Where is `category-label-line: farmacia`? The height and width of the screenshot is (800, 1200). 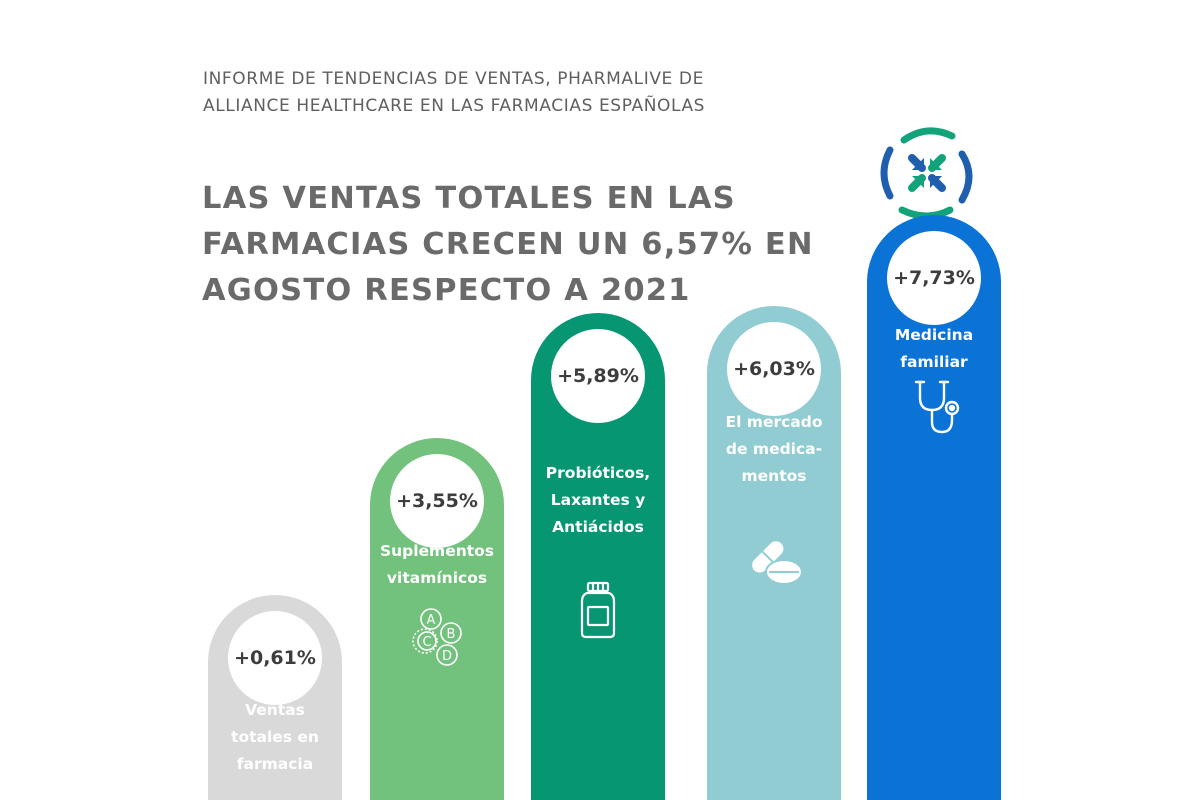
category-label-line: farmacia is located at coordinates (275, 764).